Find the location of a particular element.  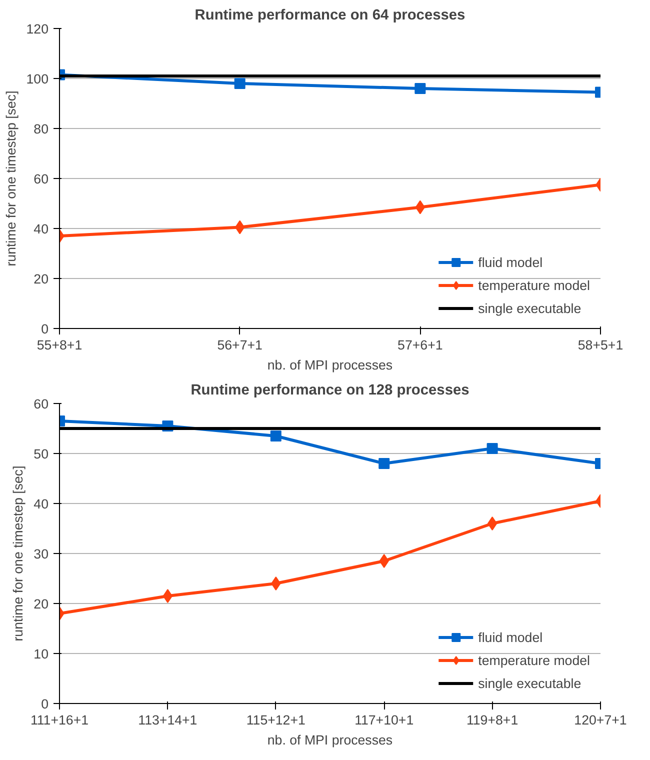

y-tick-label: 30 is located at coordinates (41, 554).